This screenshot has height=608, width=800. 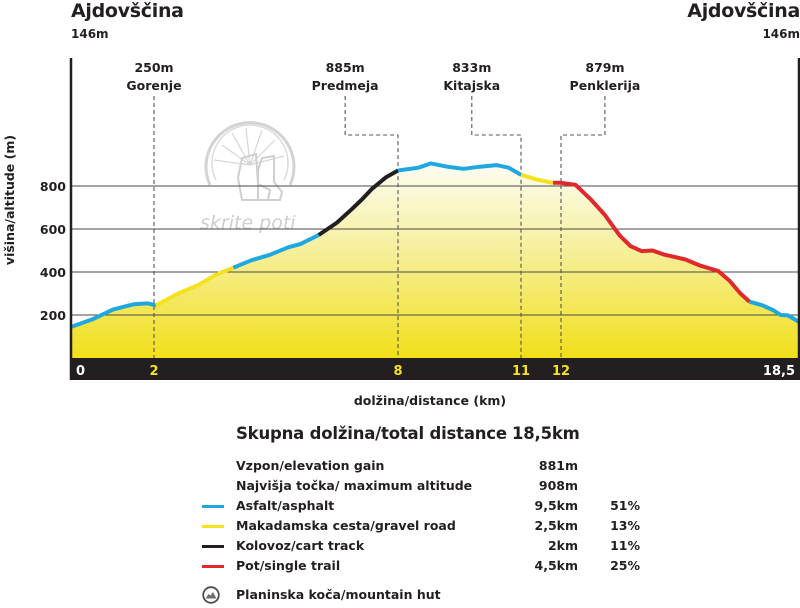 I want to click on waypoint-altitude: 879m, so click(x=604, y=67).